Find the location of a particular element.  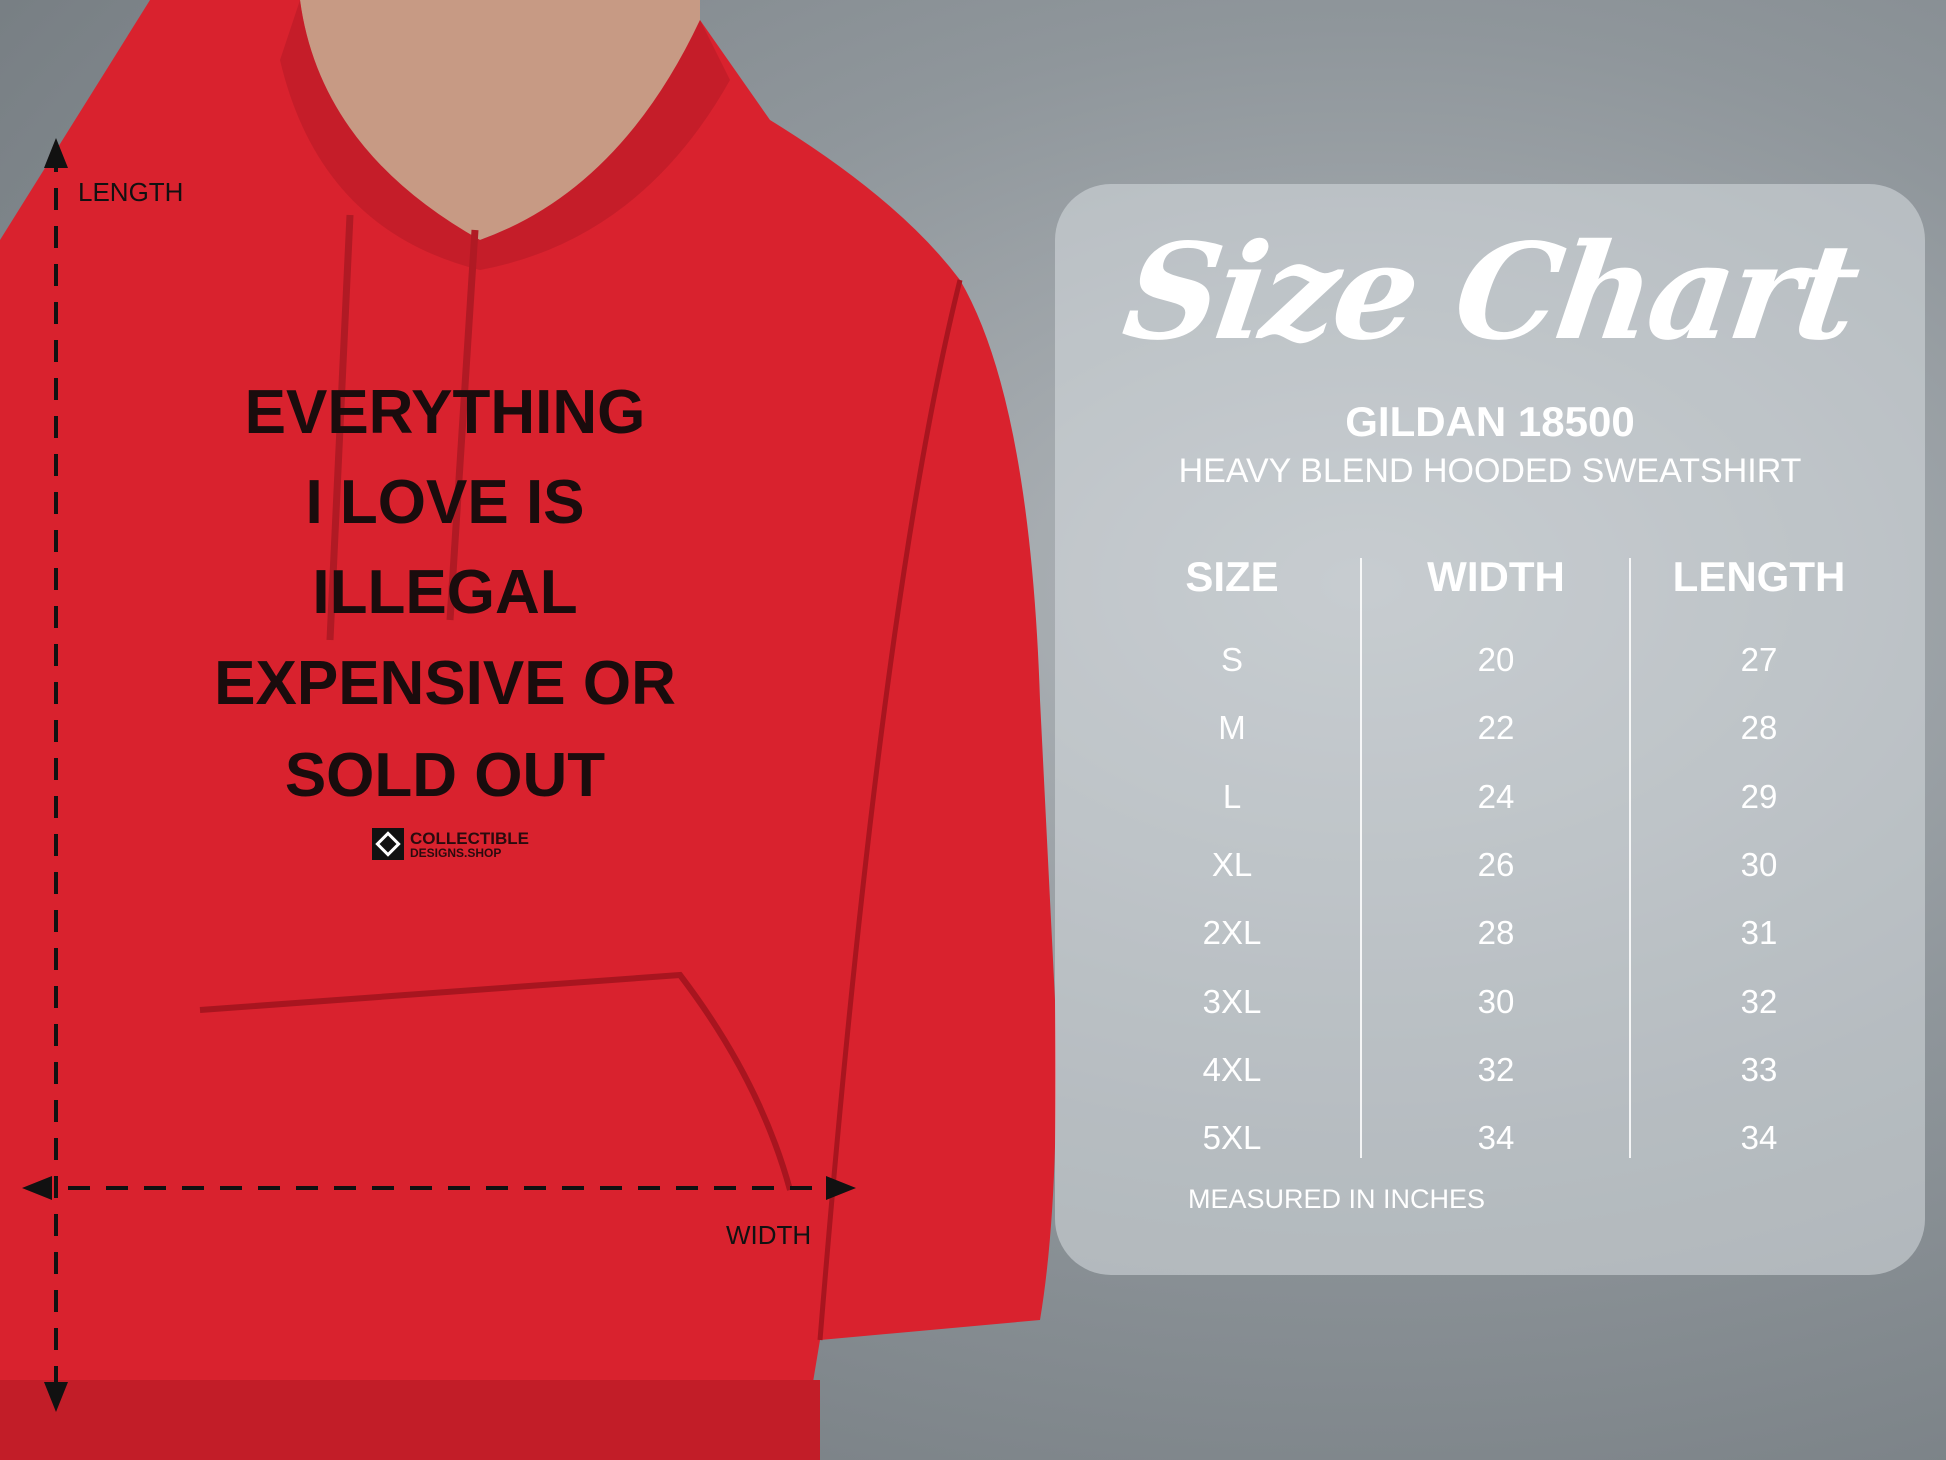

table-cell: 22 is located at coordinates (1496, 728).